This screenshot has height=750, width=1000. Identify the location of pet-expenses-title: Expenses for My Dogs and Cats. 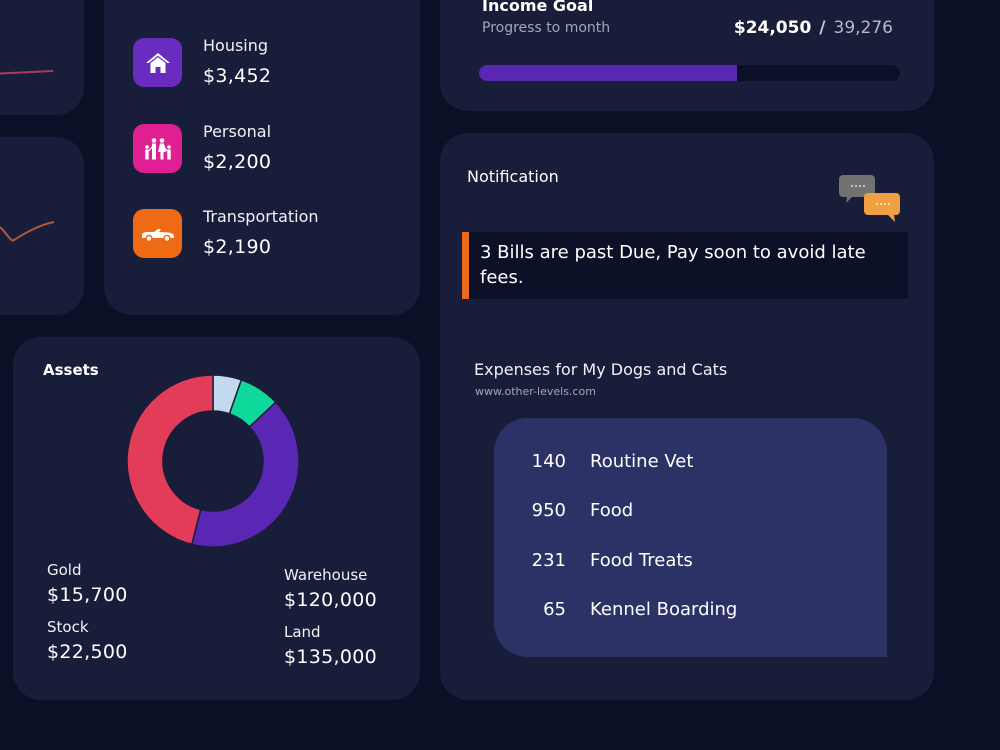
(601, 369).